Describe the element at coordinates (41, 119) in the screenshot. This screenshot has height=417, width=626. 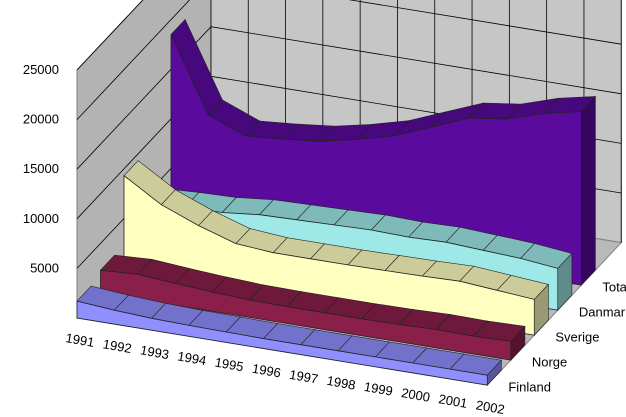
I see `y-tick-label: 20000` at that location.